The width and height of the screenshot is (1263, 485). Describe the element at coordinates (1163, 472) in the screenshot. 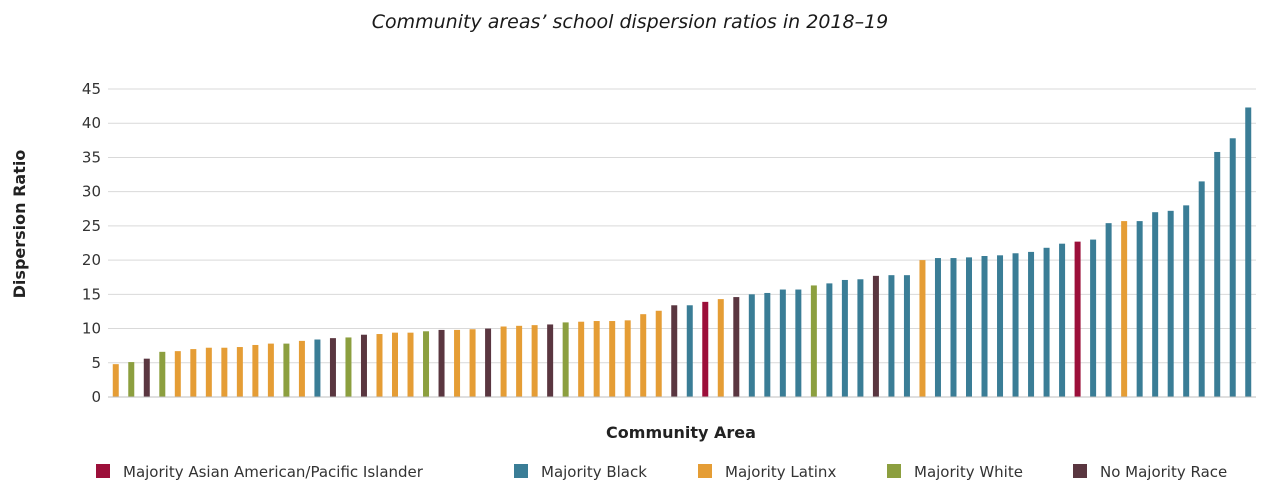

I see `legend-label-none: No Majority Race` at that location.